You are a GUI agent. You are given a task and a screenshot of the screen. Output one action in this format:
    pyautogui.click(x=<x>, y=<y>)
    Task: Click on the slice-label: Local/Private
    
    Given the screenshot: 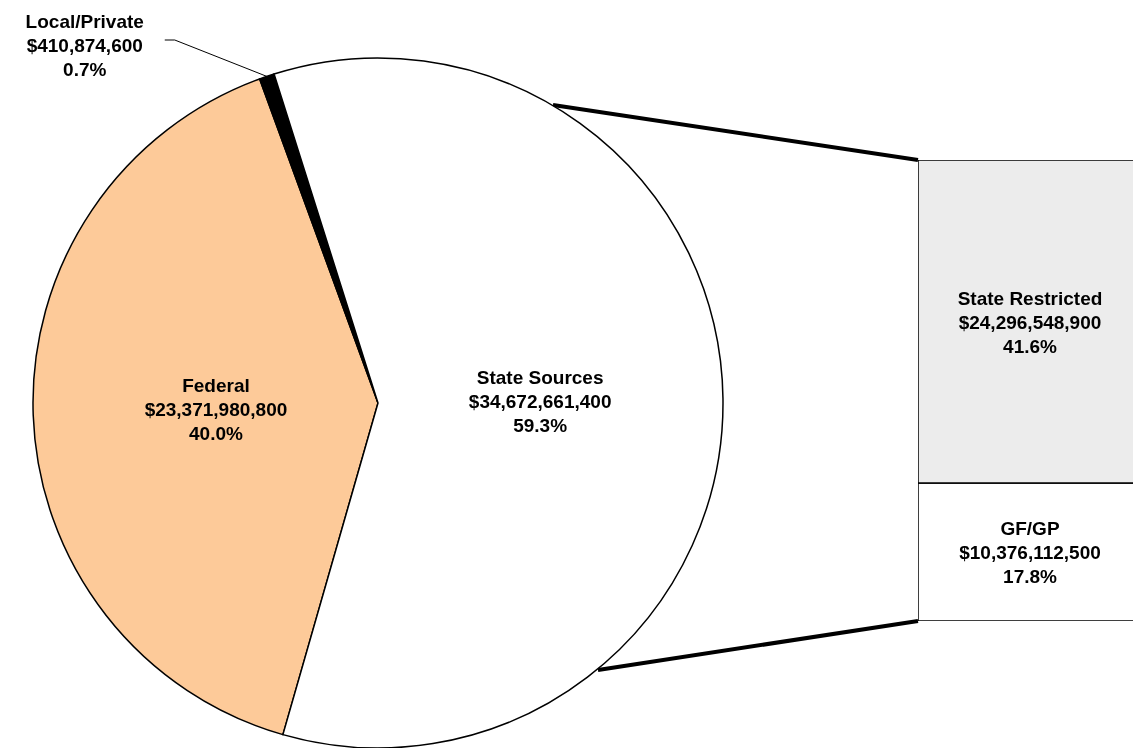 What is the action you would take?
    pyautogui.click(x=84, y=21)
    